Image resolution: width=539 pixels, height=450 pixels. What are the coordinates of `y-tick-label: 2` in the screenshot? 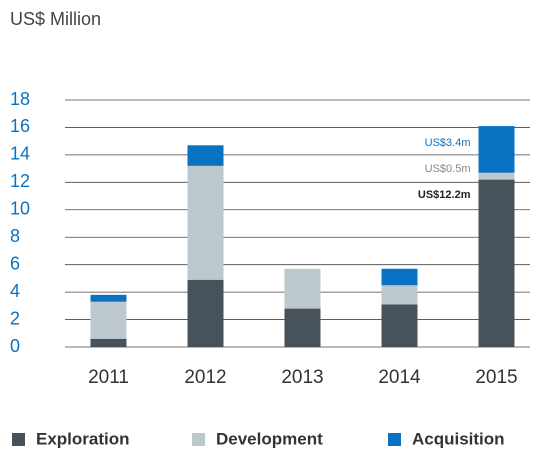 It's located at (15, 318).